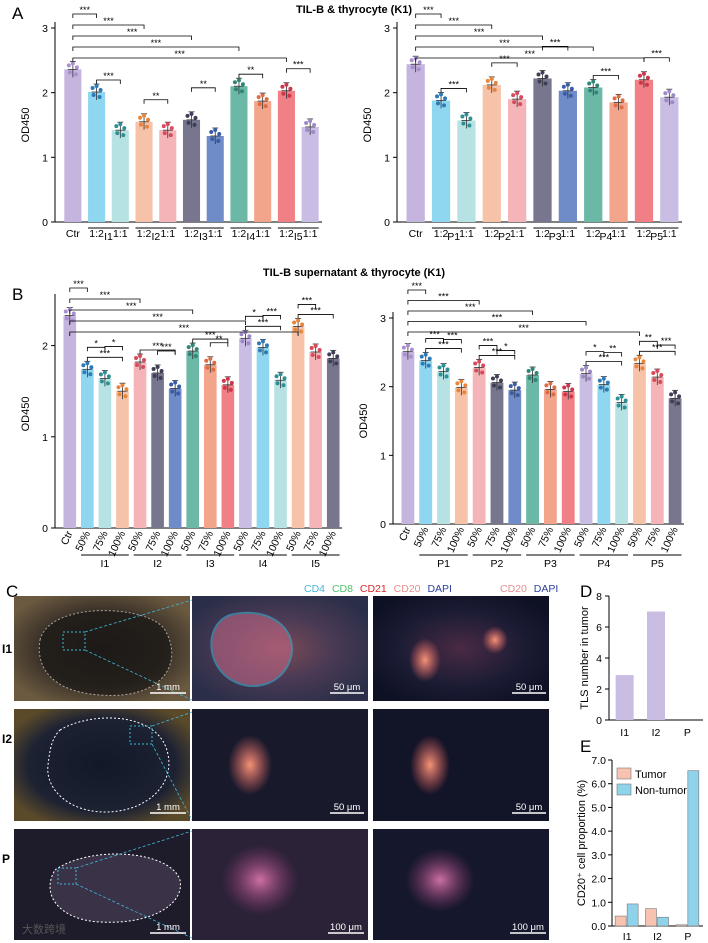 The width and height of the screenshot is (708, 943). I want to click on y-tick-label: 0, so click(387, 223).